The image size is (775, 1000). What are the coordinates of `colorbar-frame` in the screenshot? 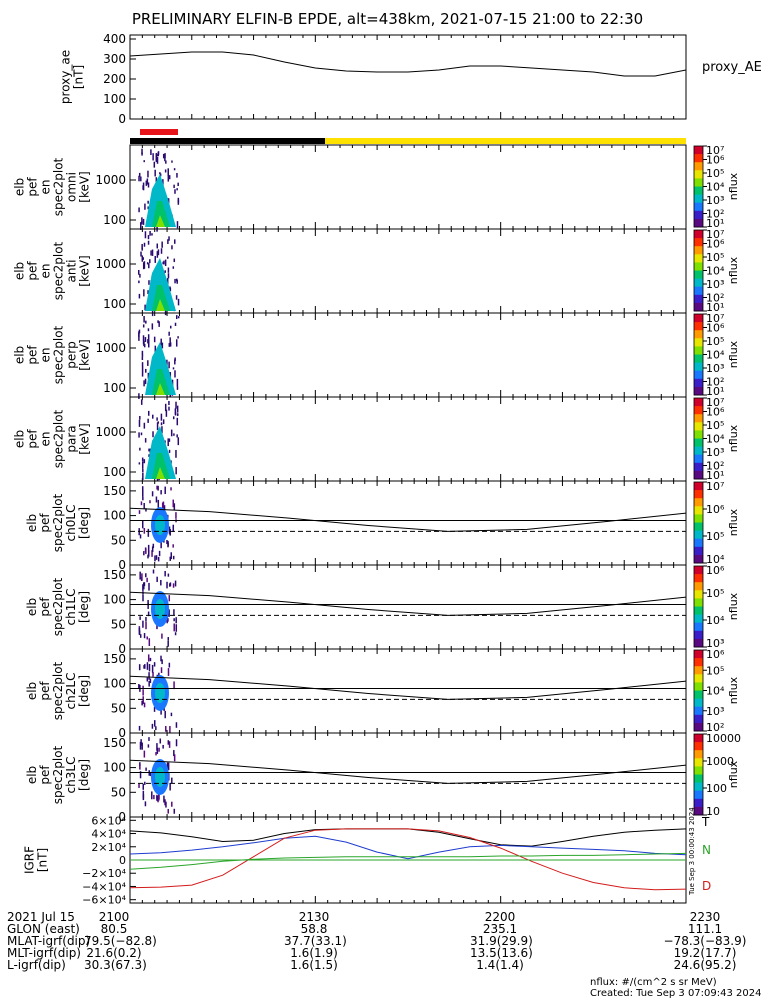 It's located at (698, 606).